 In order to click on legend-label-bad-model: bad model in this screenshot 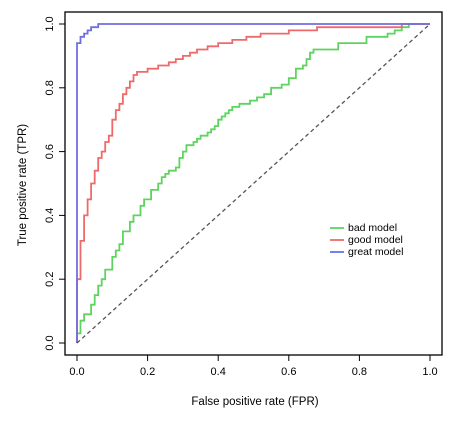, I will do `click(372, 228)`.